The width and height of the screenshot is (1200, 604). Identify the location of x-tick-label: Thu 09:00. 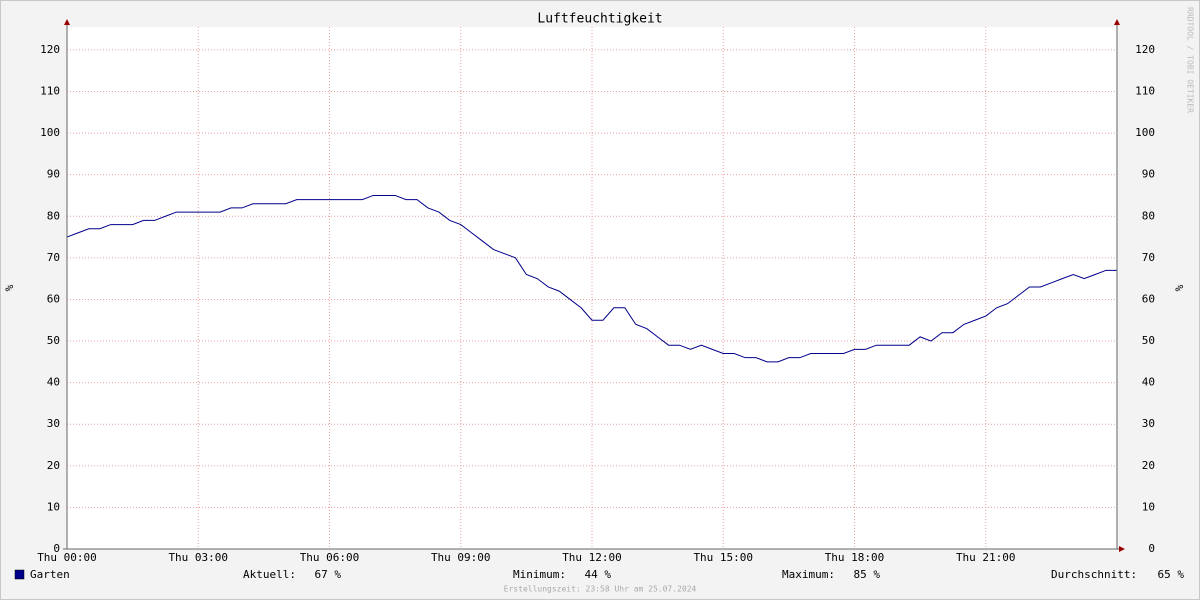
(461, 557).